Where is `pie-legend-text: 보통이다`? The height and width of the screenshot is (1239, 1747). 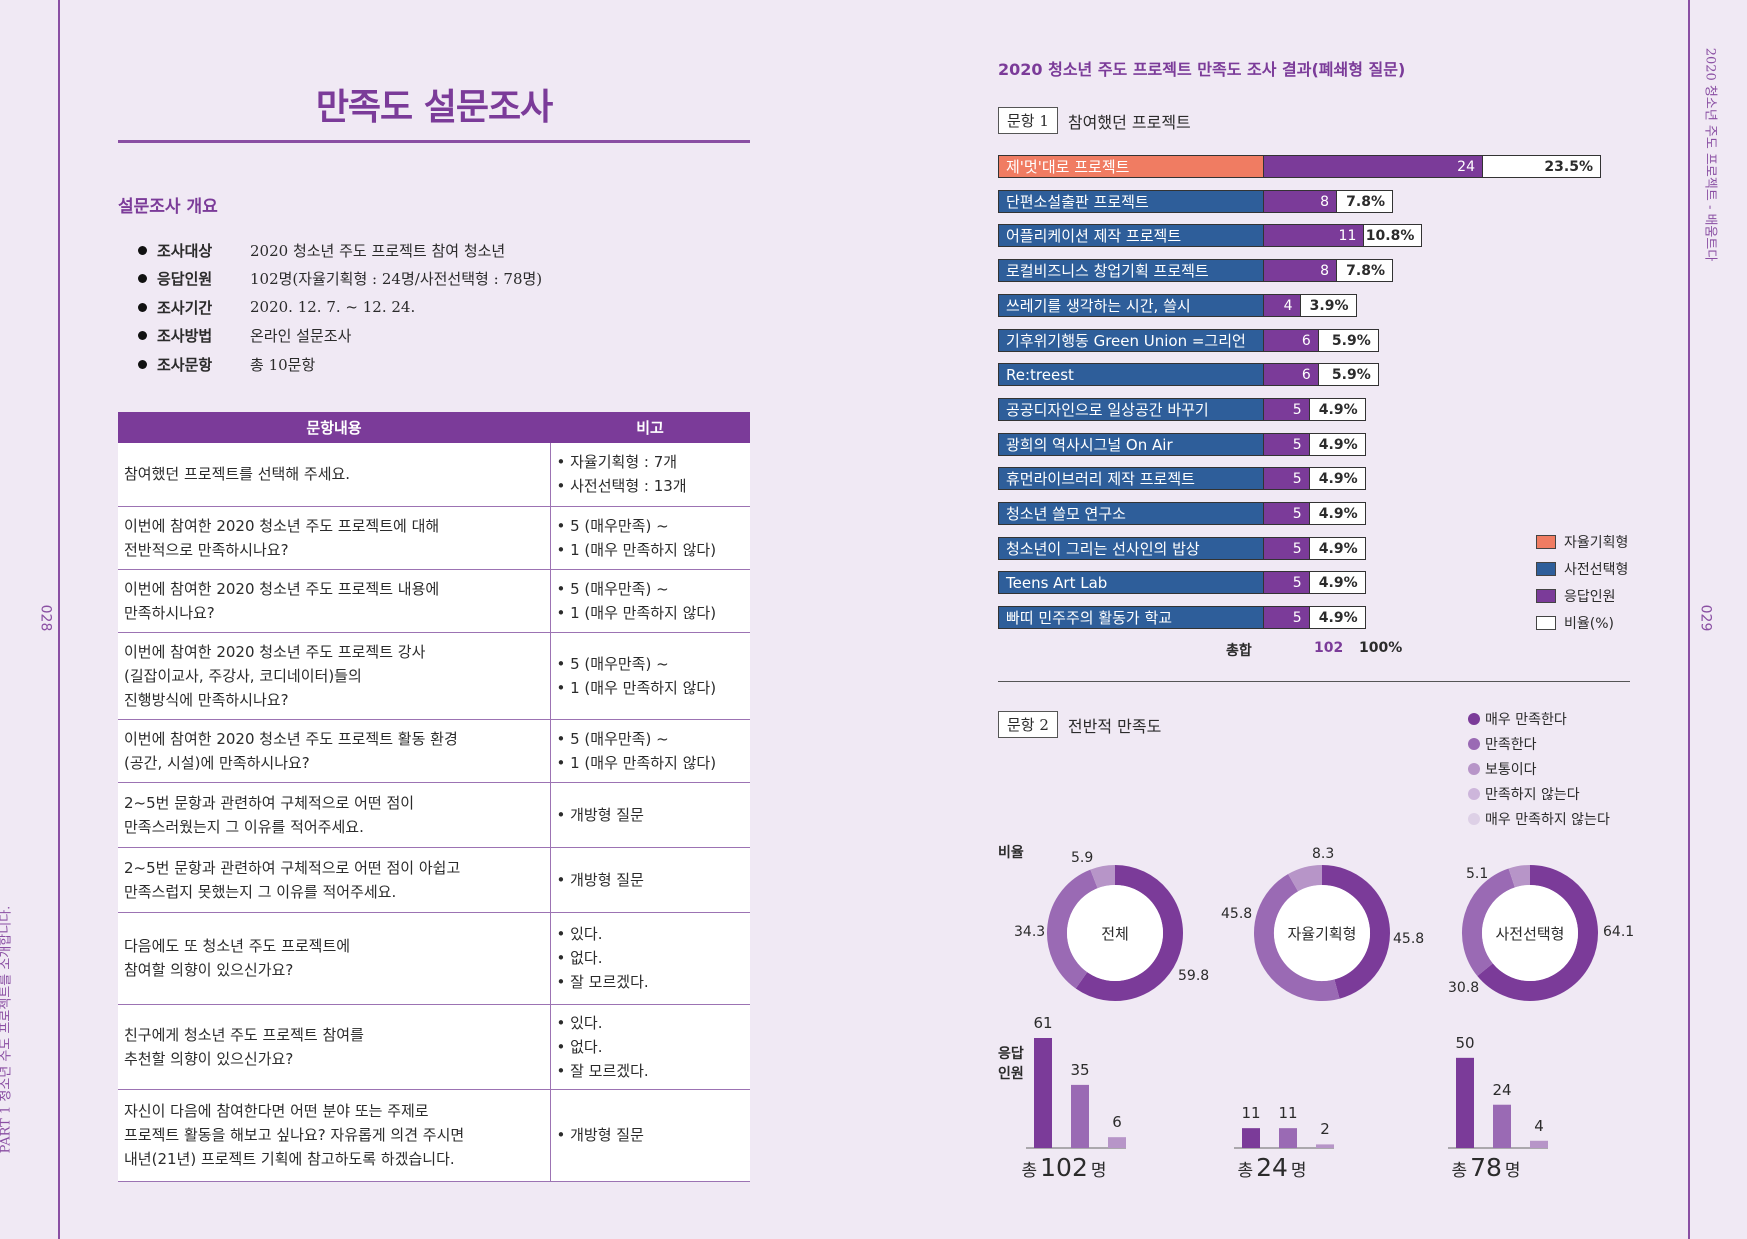
pie-legend-text: 보통이다 is located at coordinates (1511, 770).